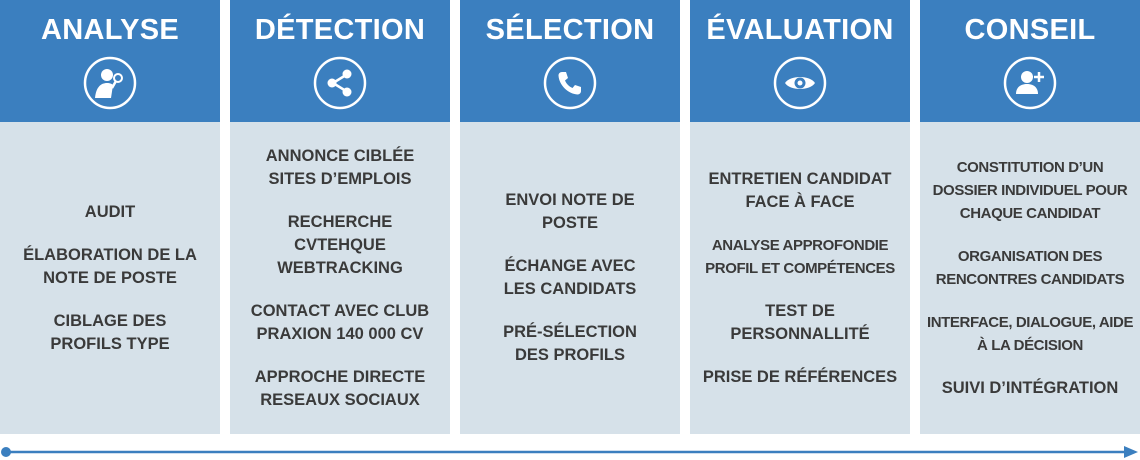  I want to click on list-item: ÉCHANGE AVEC LES CANDIDATS, so click(570, 277).